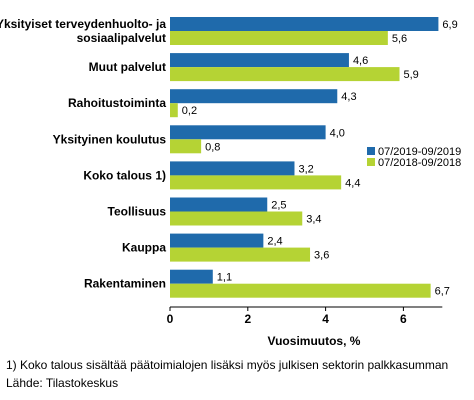 Image resolution: width=474 pixels, height=400 pixels. What do you see at coordinates (411, 75) in the screenshot?
I see `data-label: 5,9` at bounding box center [411, 75].